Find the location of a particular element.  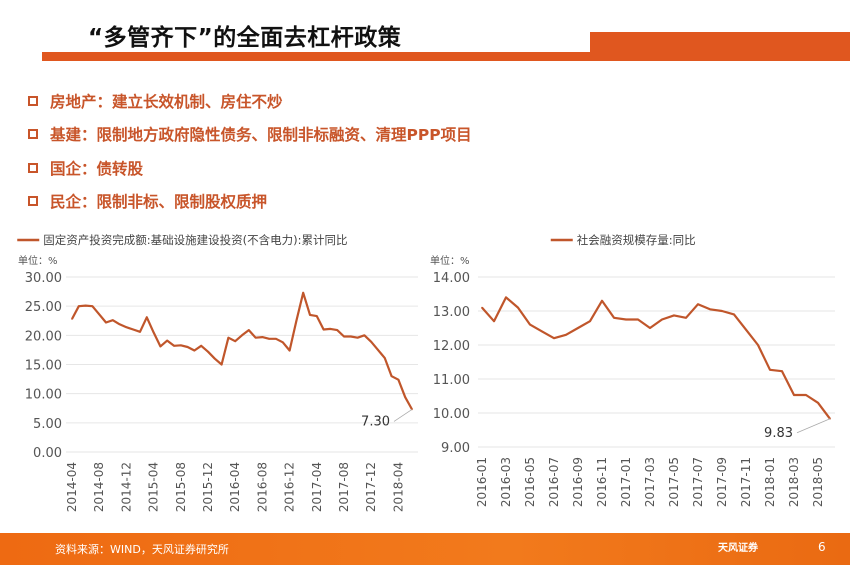

x-tick-label: 2015-08 is located at coordinates (181, 487).